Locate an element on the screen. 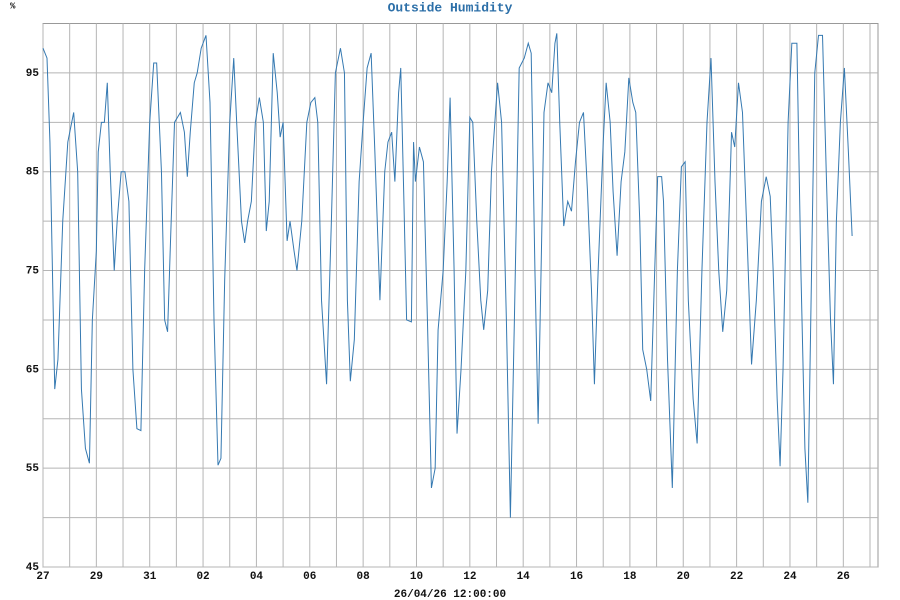 This screenshot has height=600, width=900. y-tick-label: 95 is located at coordinates (33, 74).